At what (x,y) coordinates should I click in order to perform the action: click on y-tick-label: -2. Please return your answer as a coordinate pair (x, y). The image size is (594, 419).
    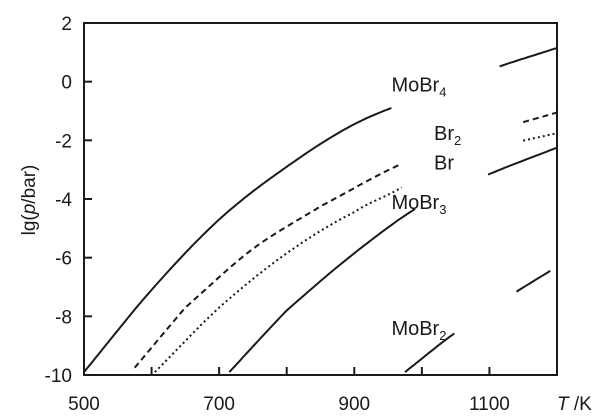
    Looking at the image, I should click on (63, 141).